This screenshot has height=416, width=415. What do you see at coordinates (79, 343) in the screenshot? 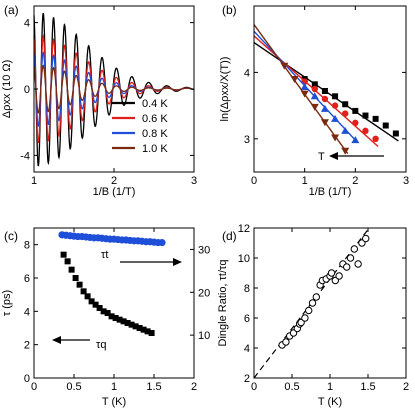
I see `panel-c-tau-q-arrow: τq` at bounding box center [79, 343].